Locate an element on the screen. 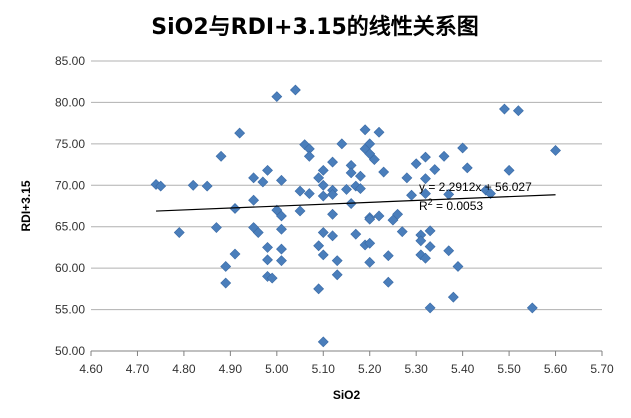 The width and height of the screenshot is (631, 418). x-tick-label: 4.70 is located at coordinates (138, 369).